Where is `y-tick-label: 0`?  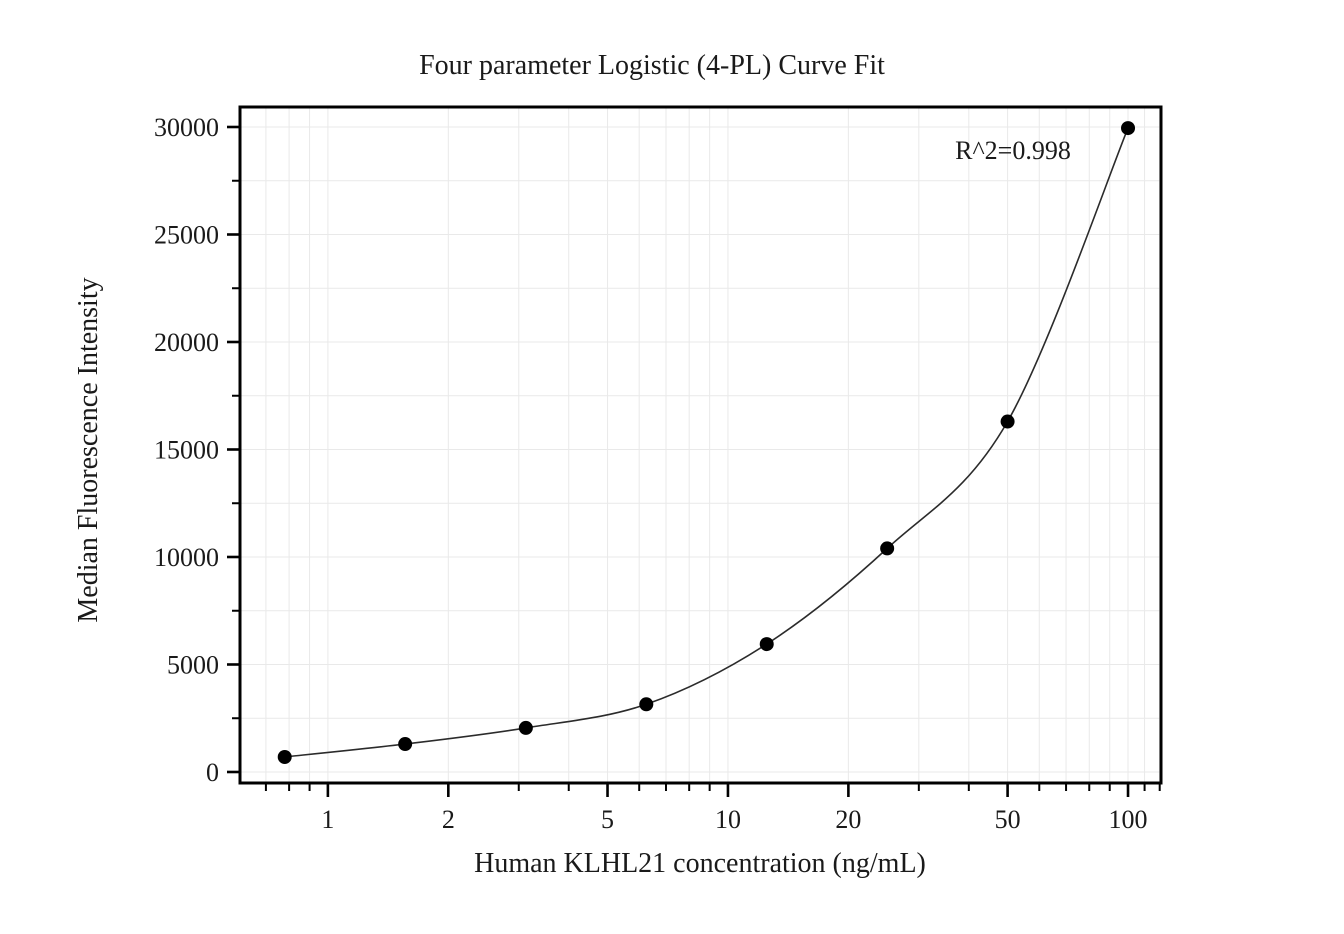 y-tick-label: 0 is located at coordinates (212, 772).